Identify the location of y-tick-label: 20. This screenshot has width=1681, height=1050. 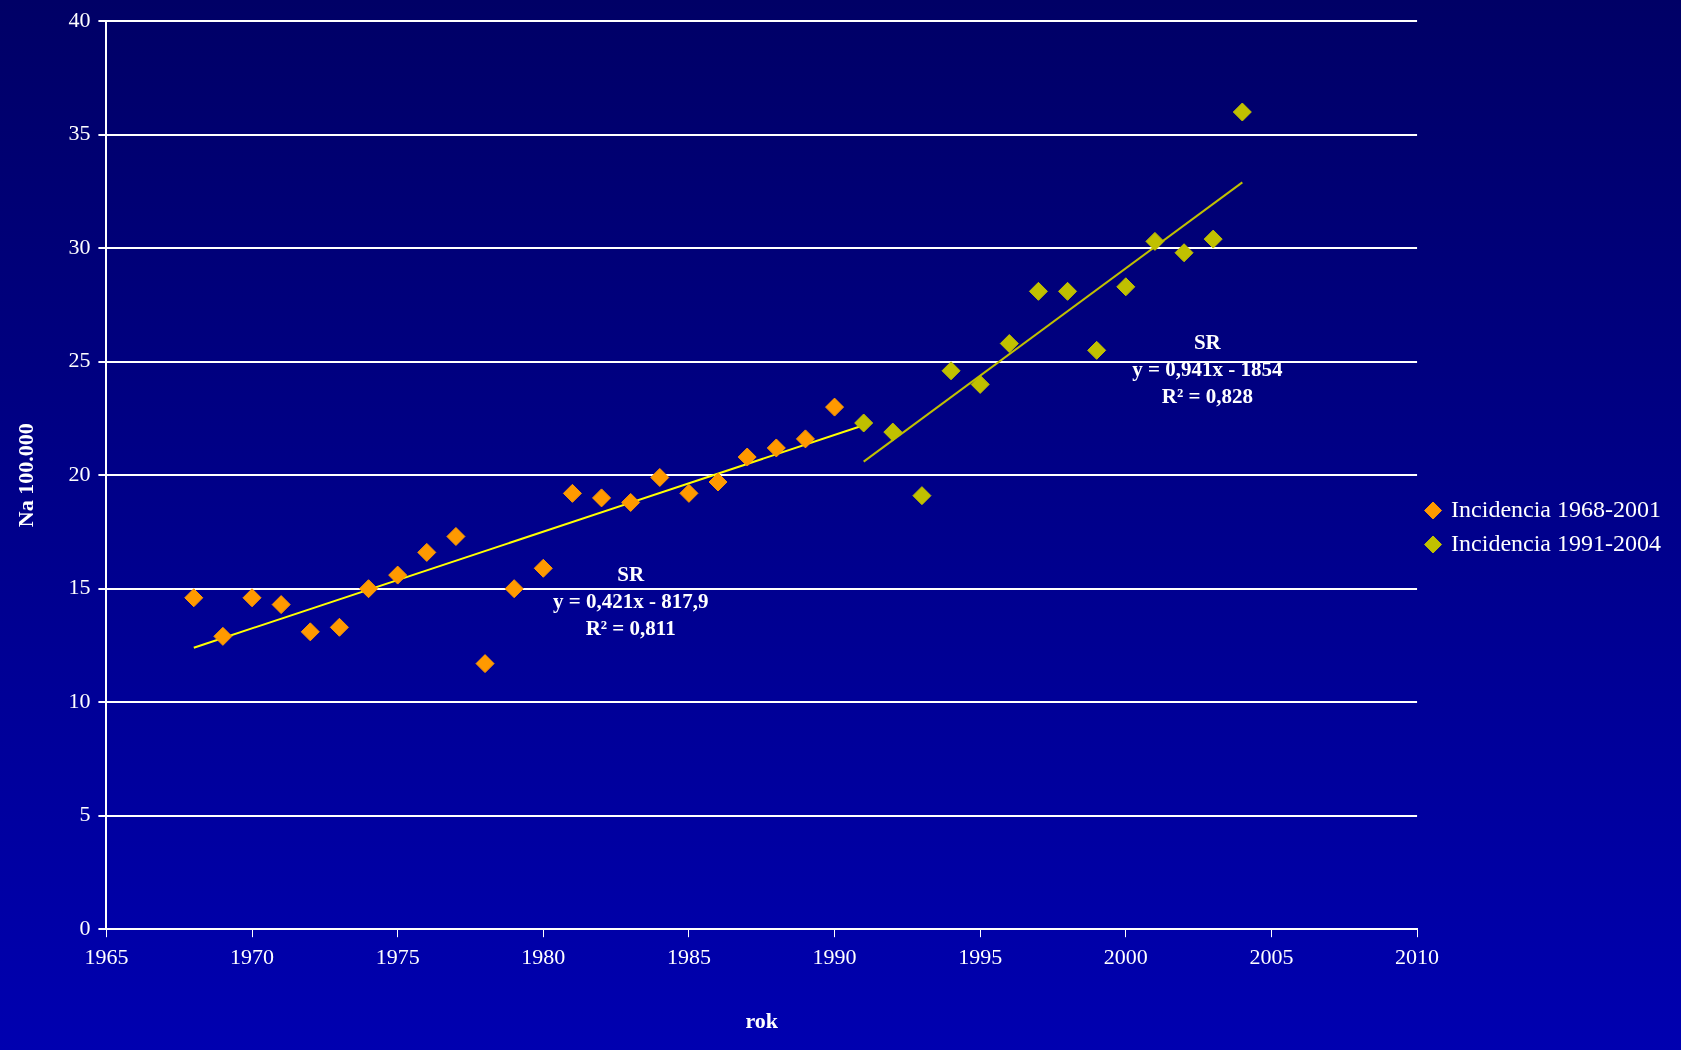
(79, 473).